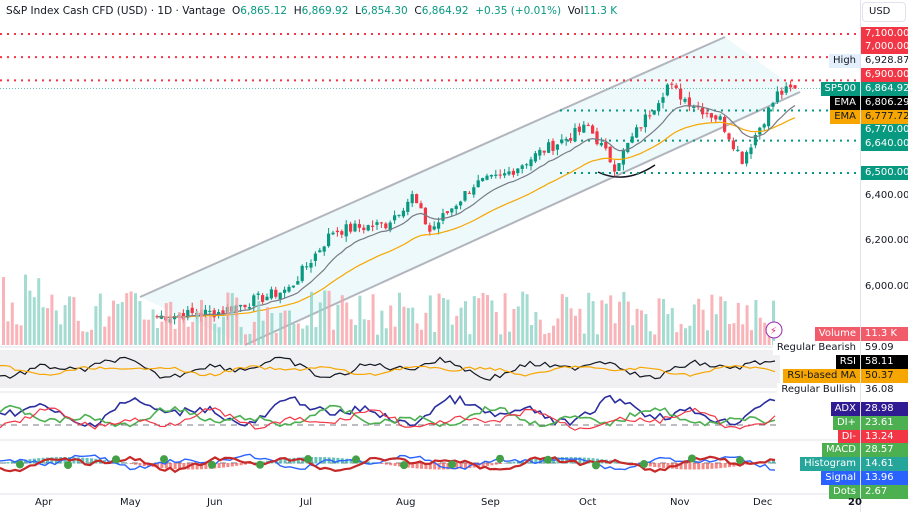 This screenshot has width=908, height=512. Describe the element at coordinates (884, 450) in the screenshot. I see `macd-value: 28.57` at that location.